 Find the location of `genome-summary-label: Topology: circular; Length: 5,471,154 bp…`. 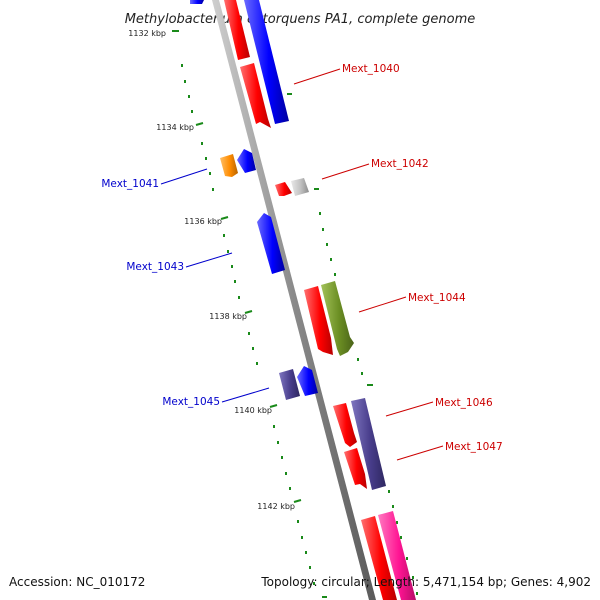

genome-summary-label: Topology: circular; Length: 5,471,154 bp… is located at coordinates (425, 582).